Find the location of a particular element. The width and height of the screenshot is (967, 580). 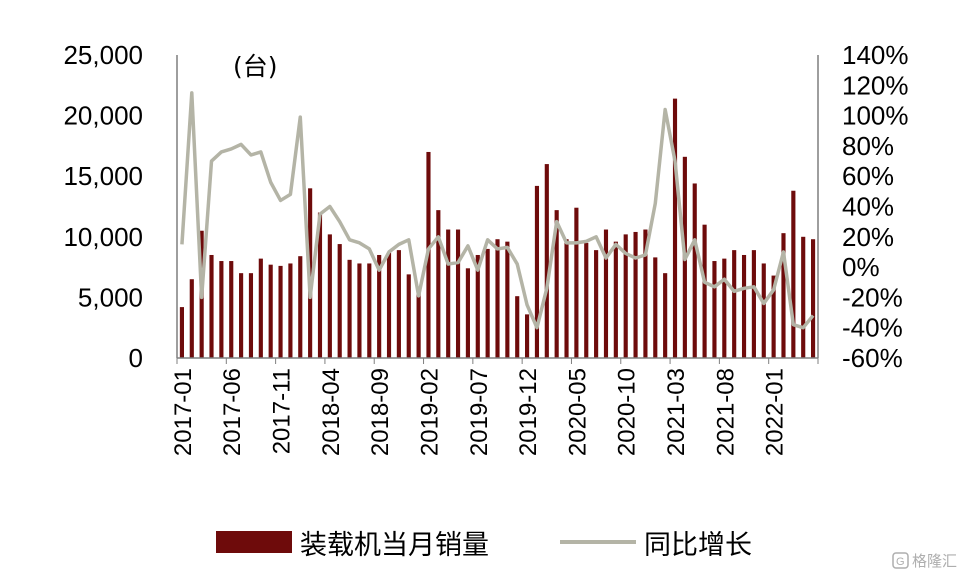

x-tick-label: 2018-09 is located at coordinates (380, 412).